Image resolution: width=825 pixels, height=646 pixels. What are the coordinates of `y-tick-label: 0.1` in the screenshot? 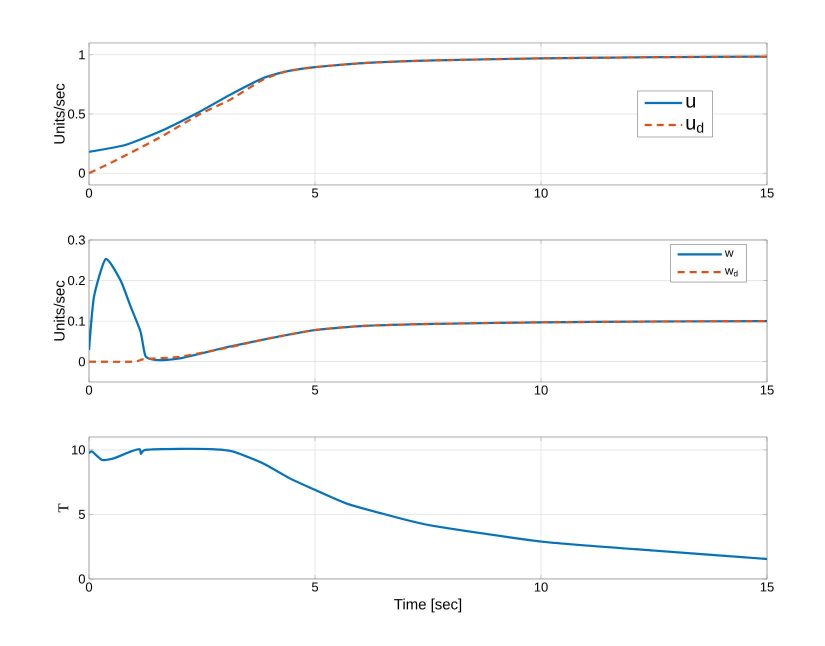 It's located at (76, 321).